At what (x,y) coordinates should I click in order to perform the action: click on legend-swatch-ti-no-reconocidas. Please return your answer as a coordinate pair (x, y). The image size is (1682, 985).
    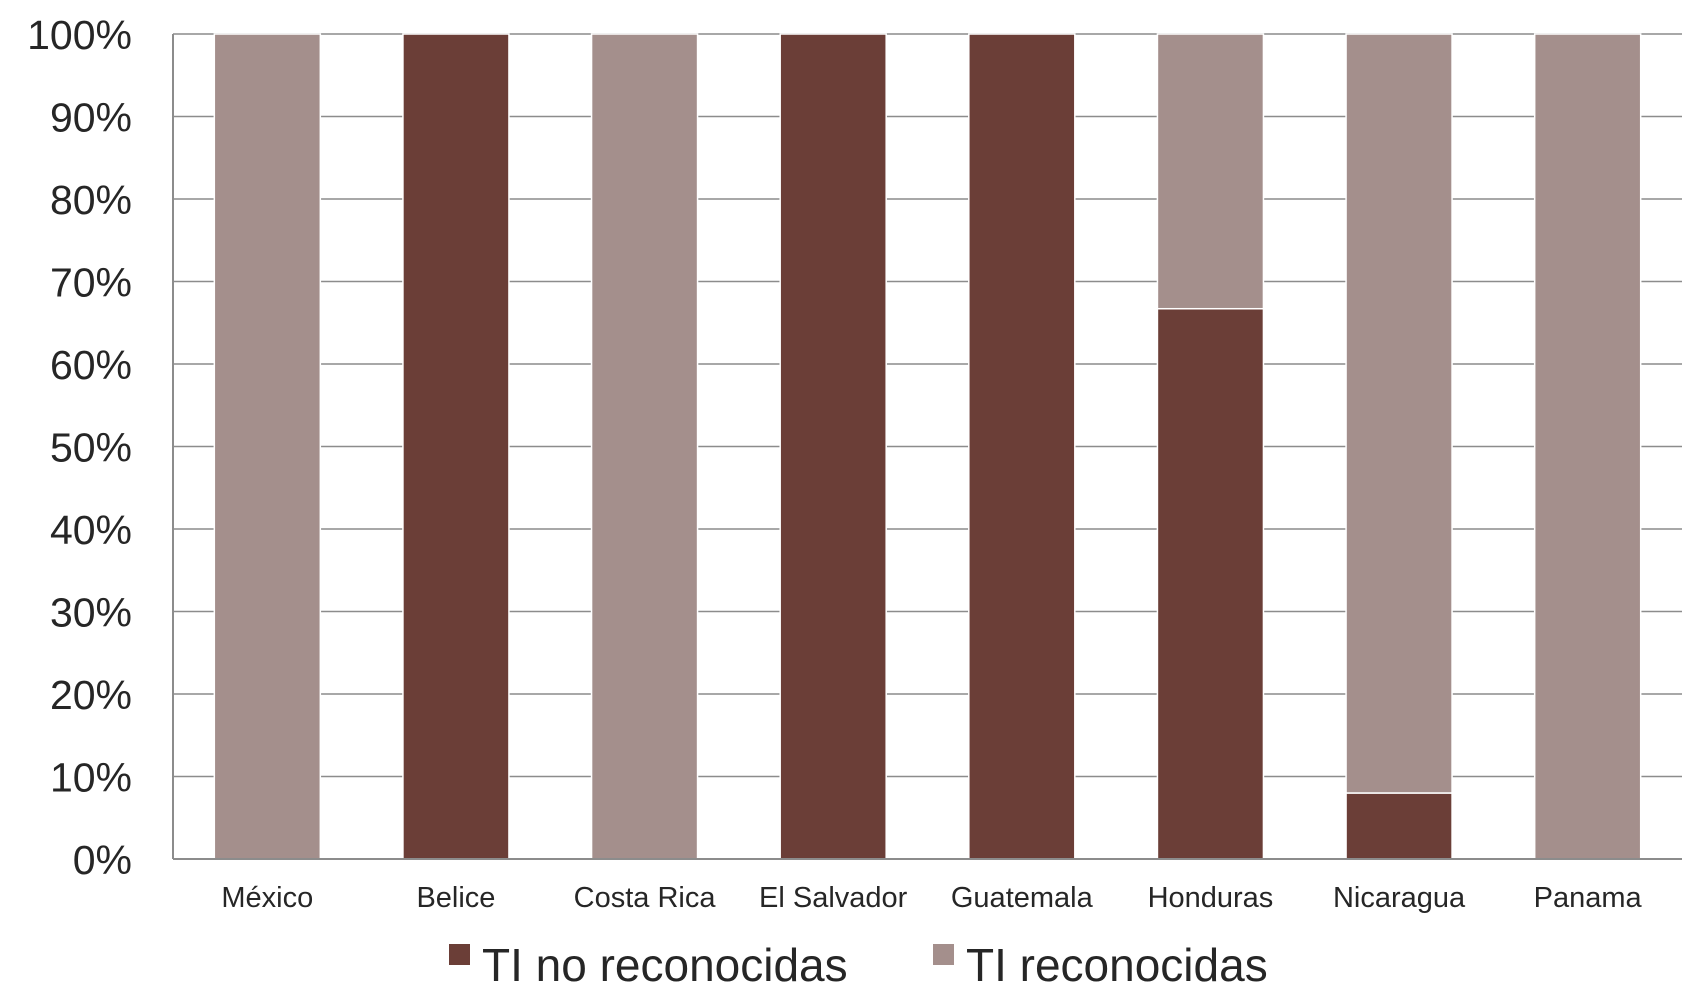
    Looking at the image, I should click on (459, 954).